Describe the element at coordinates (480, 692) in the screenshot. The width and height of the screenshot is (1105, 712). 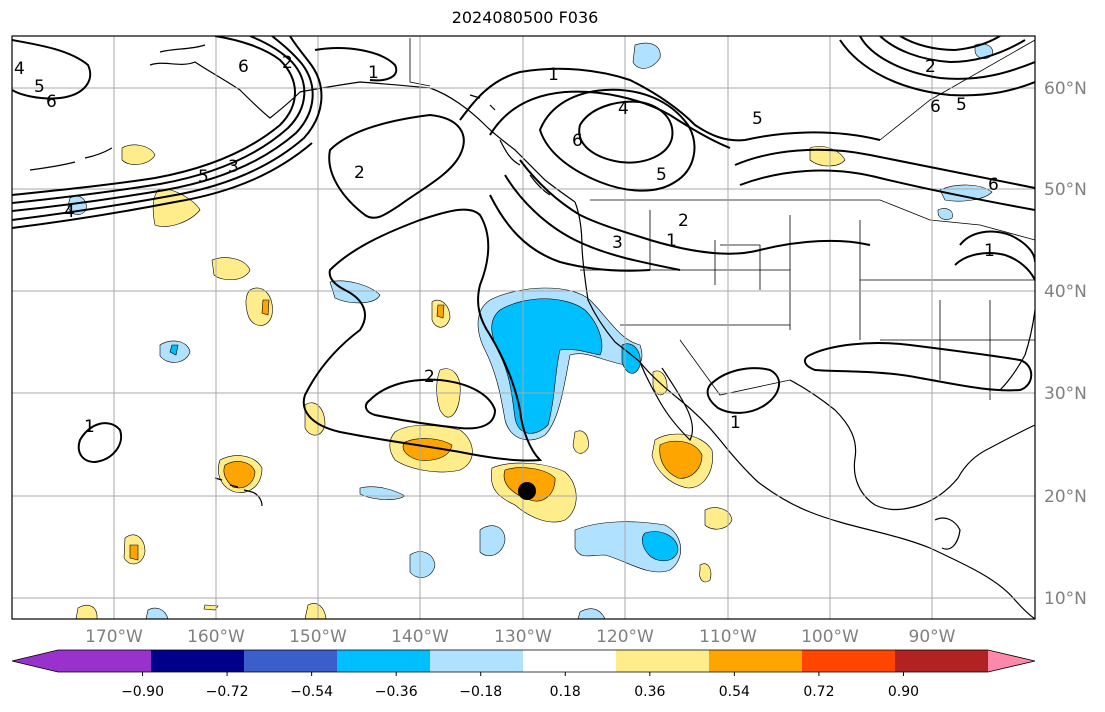
I see `colorbar-tick-label: −0.18` at that location.